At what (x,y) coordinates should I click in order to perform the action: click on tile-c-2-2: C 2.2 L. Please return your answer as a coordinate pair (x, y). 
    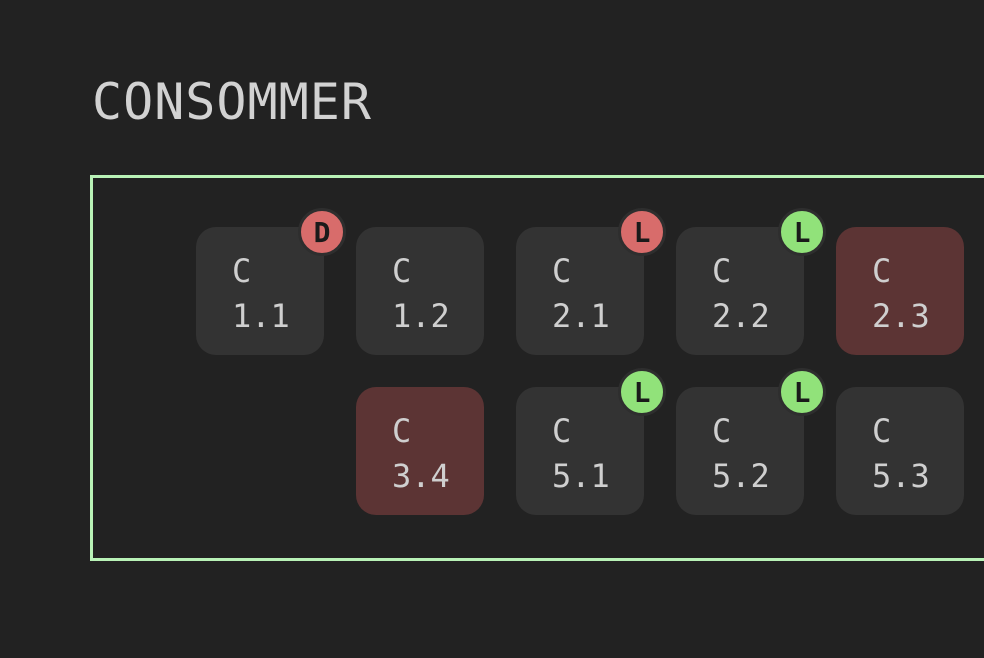
    Looking at the image, I should click on (751, 281).